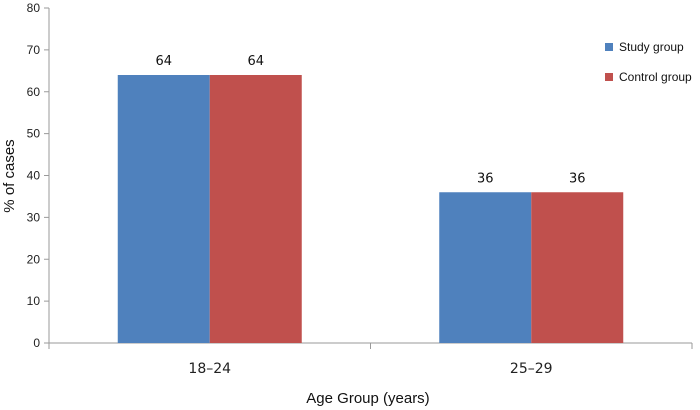  What do you see at coordinates (34, 301) in the screenshot?
I see `y-tick-label: 10` at bounding box center [34, 301].